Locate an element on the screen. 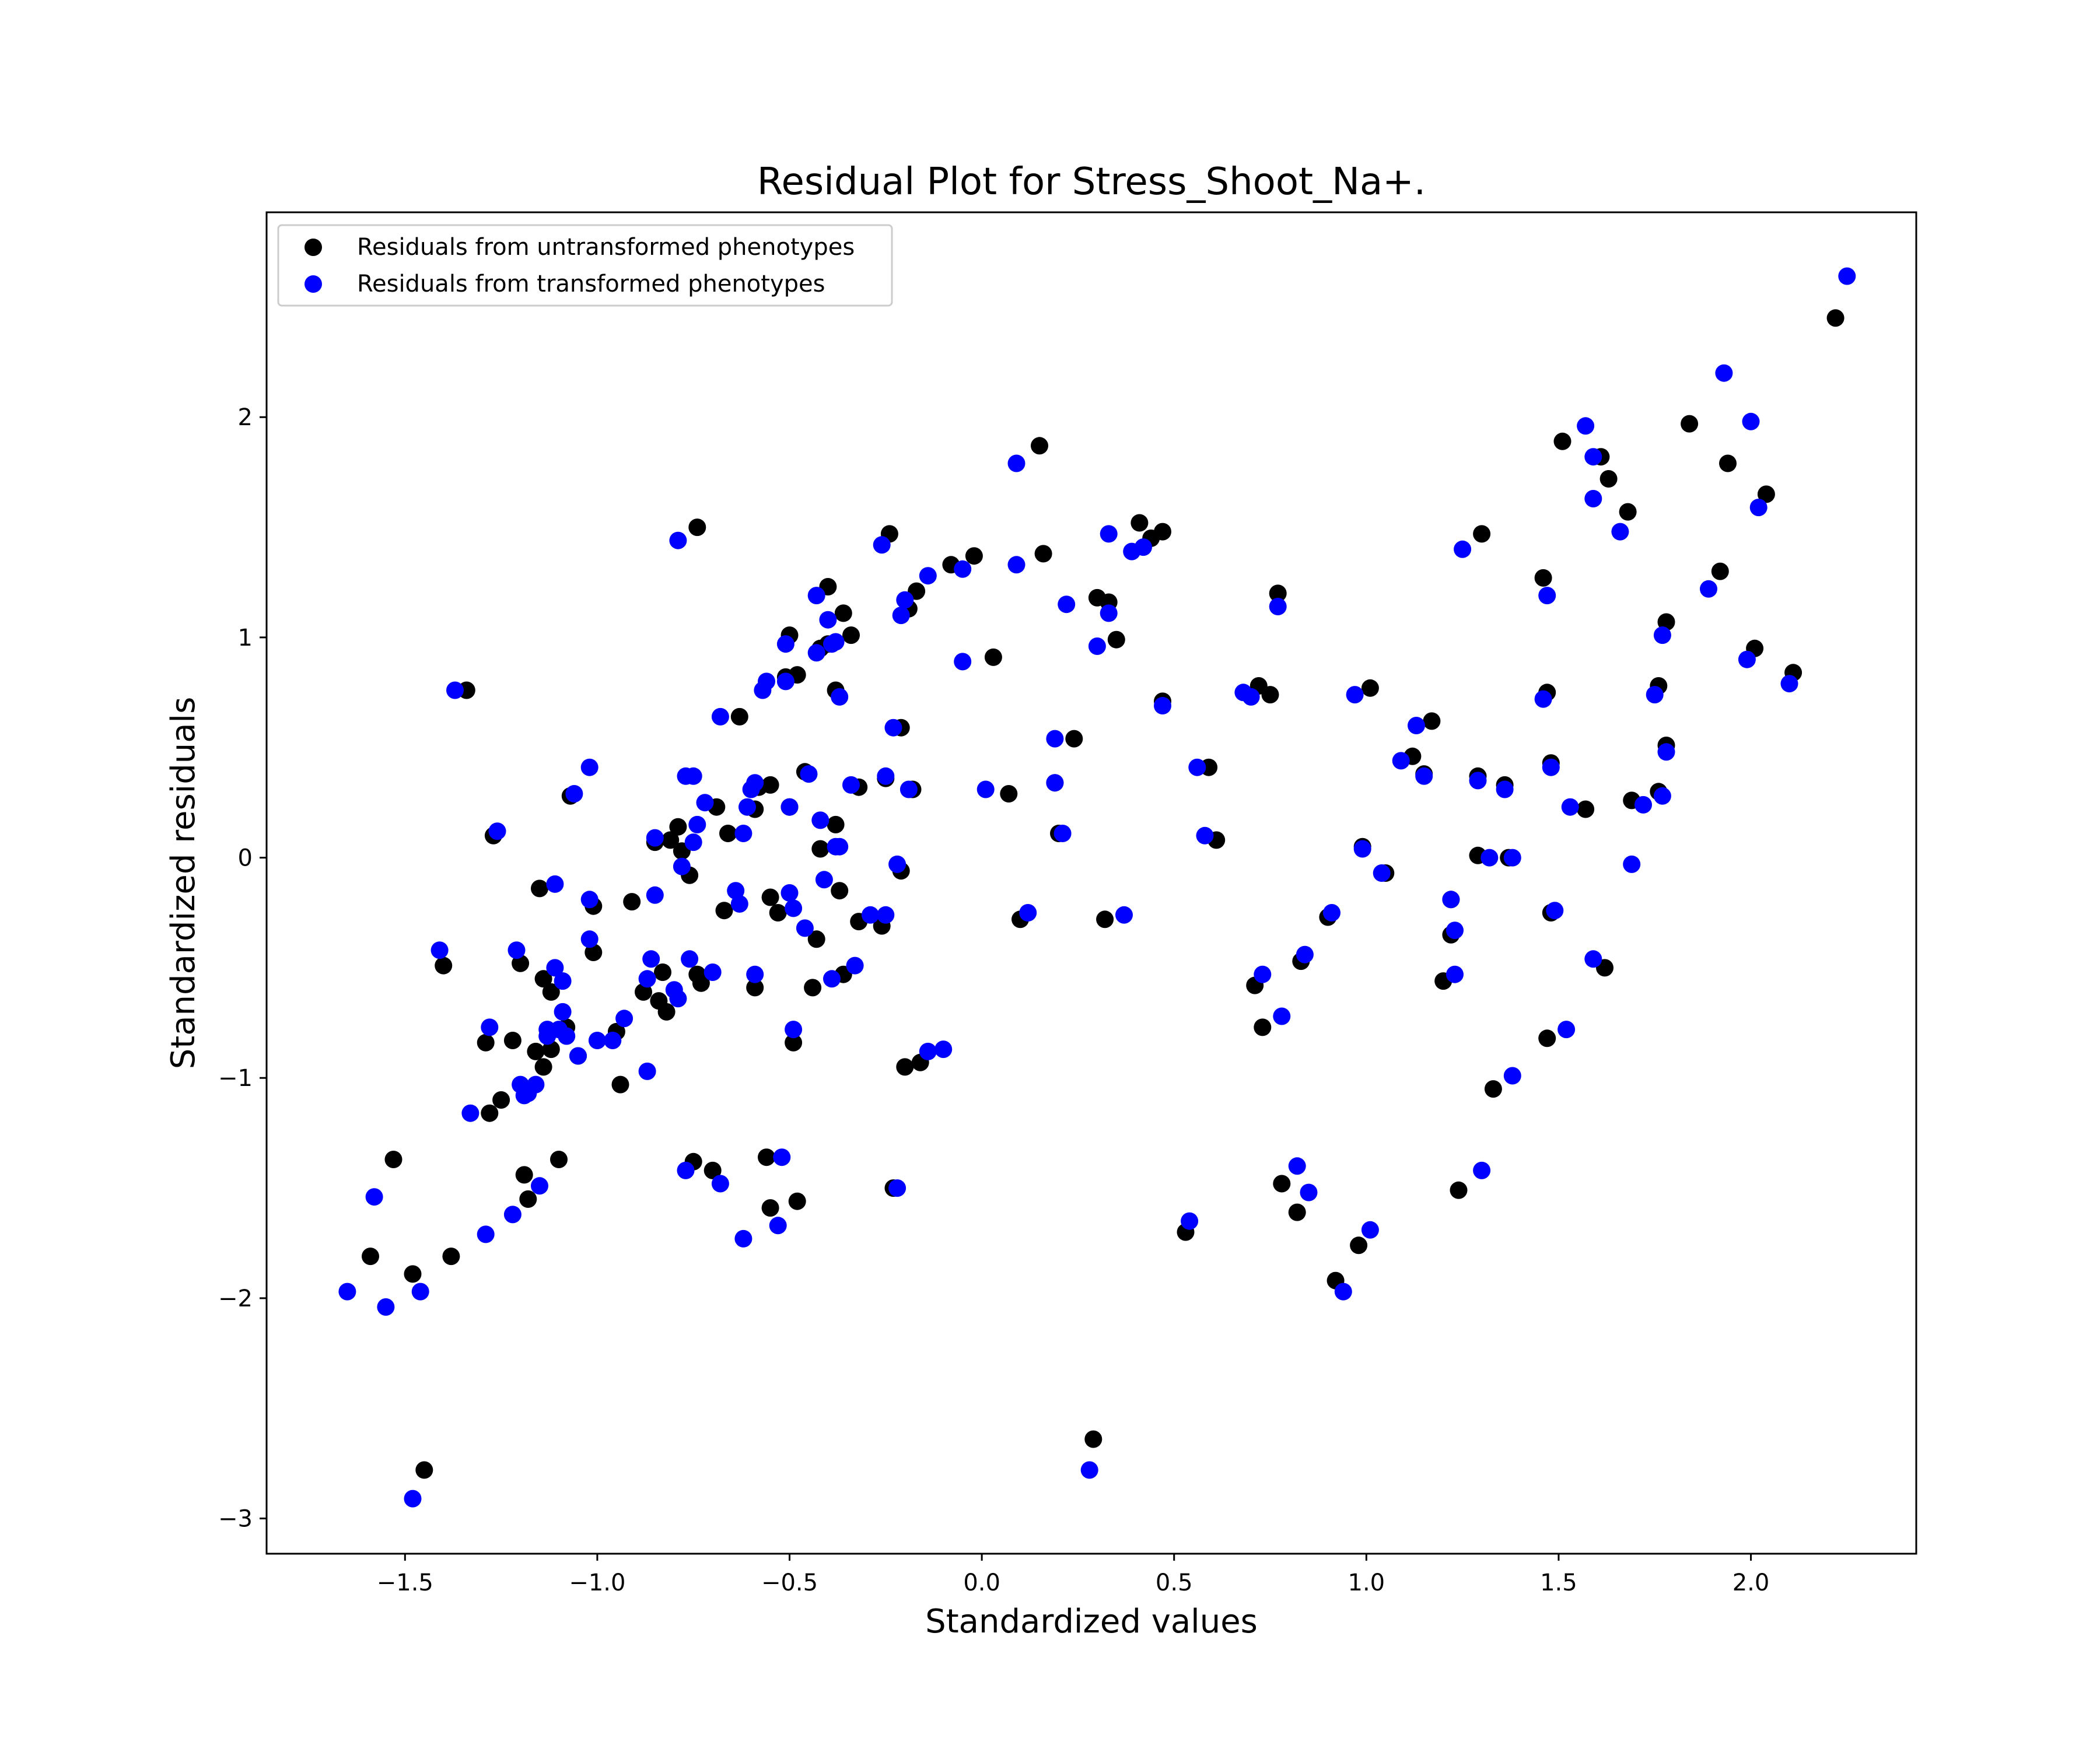  y-tick-label-4: 1 is located at coordinates (245, 638).